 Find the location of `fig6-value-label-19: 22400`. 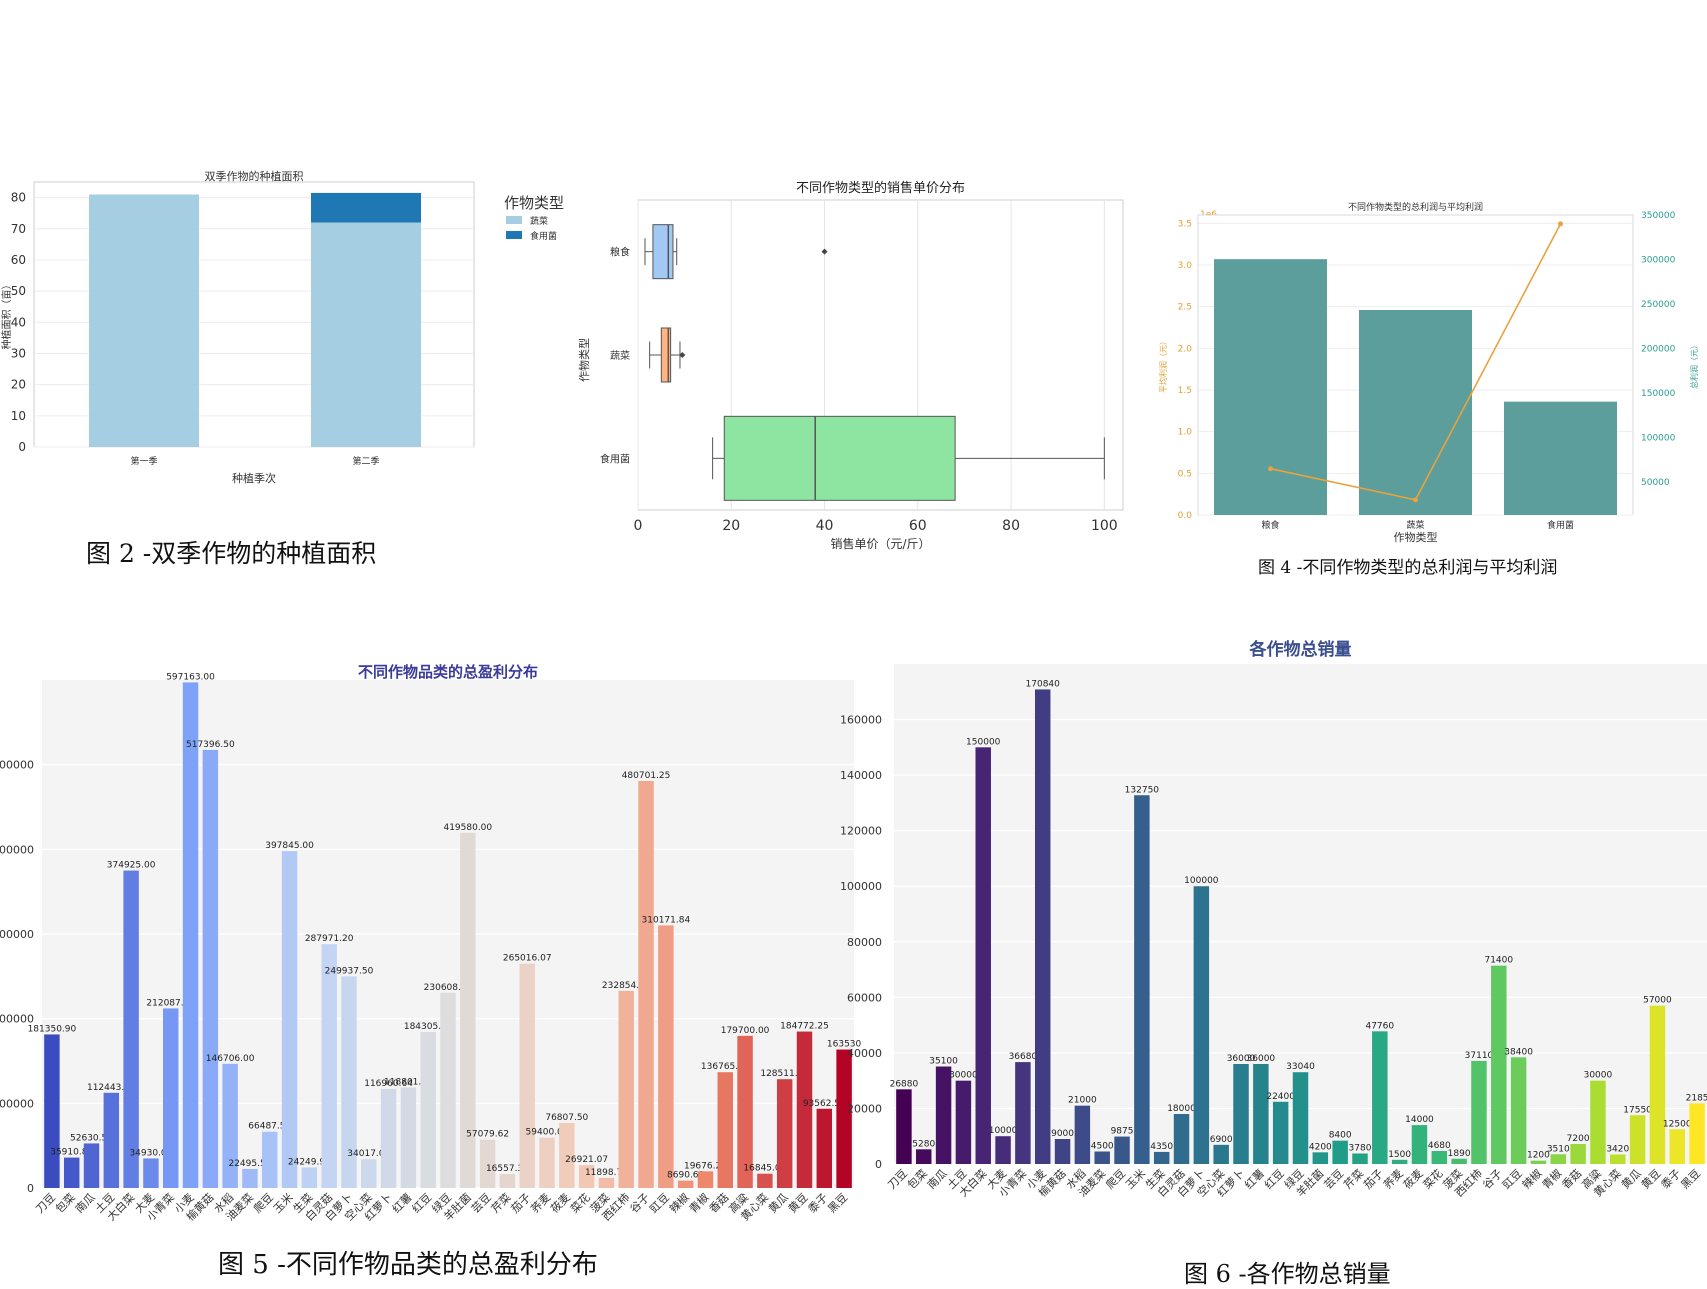

fig6-value-label-19: 22400 is located at coordinates (1280, 1097).